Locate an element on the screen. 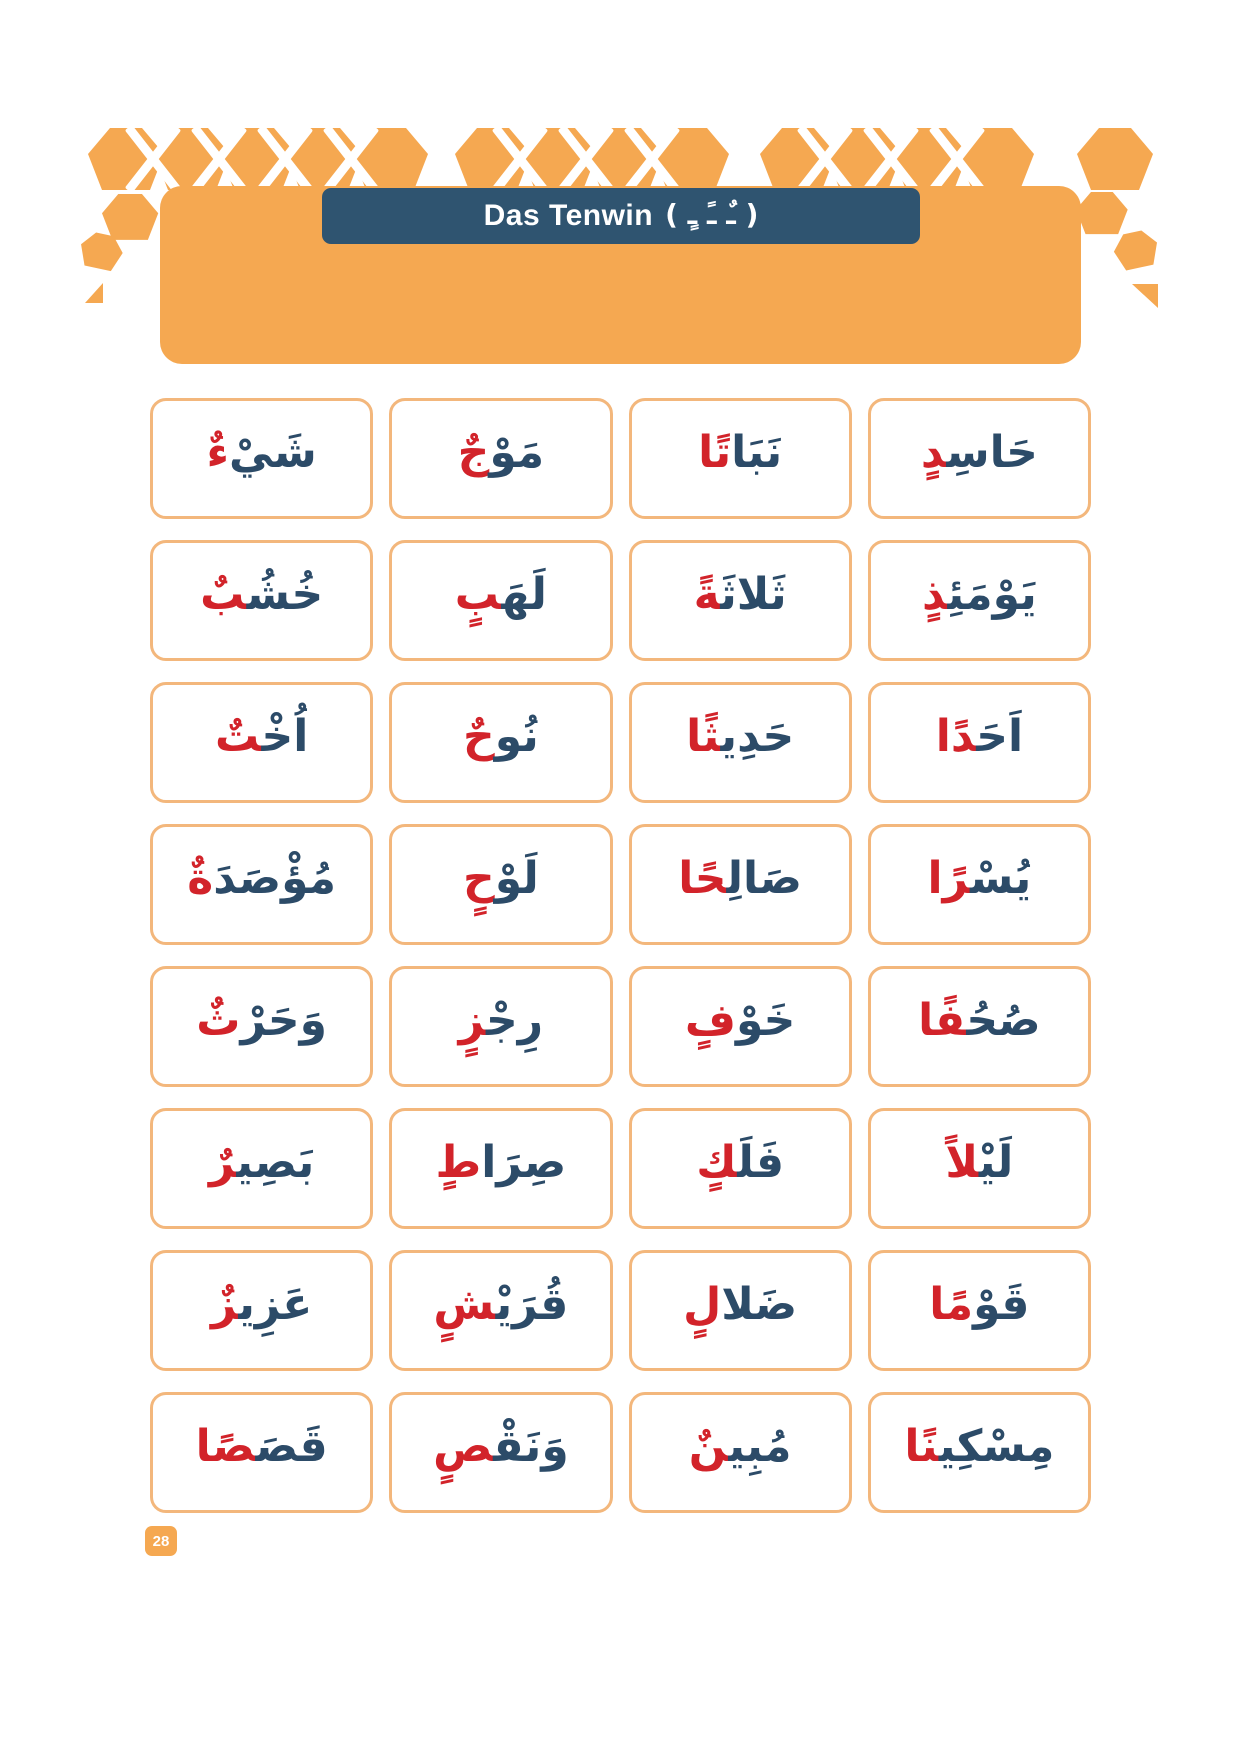 This screenshot has height=1754, width=1240. word-base-part: مُبِي‍ is located at coordinates (760, 1447).